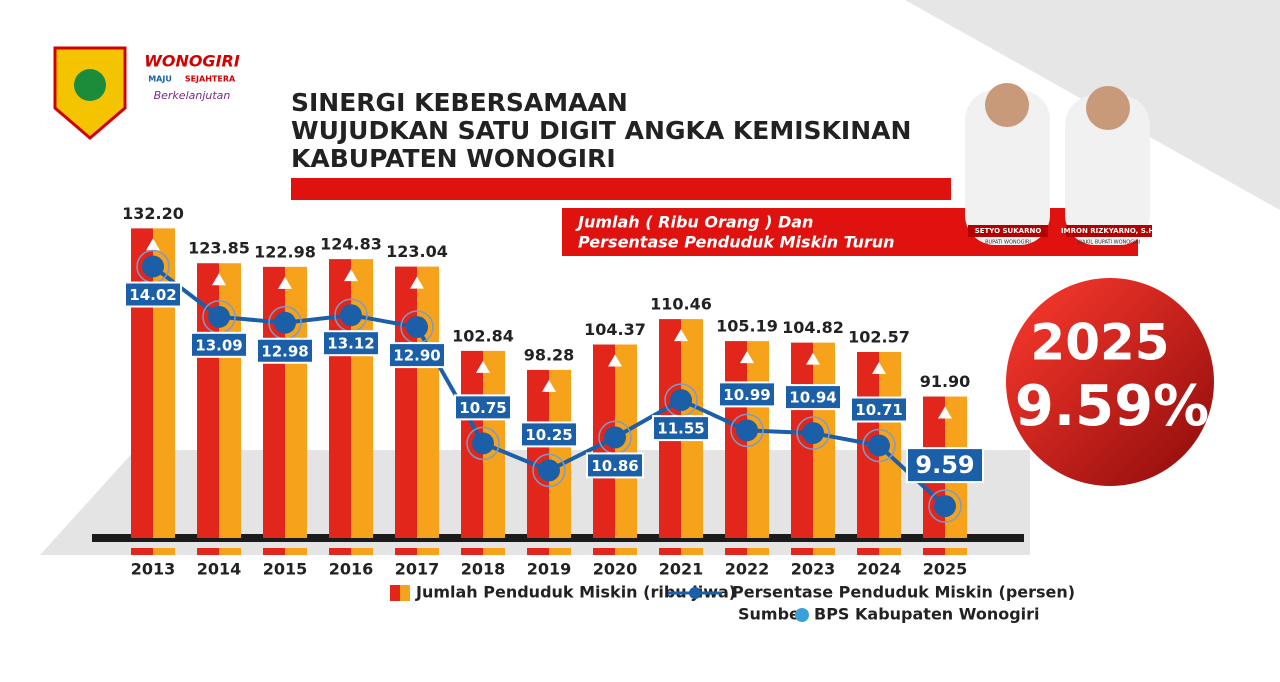 This screenshot has height=682, width=1280. I want to click on x-tick-label: 2023, so click(813, 569).